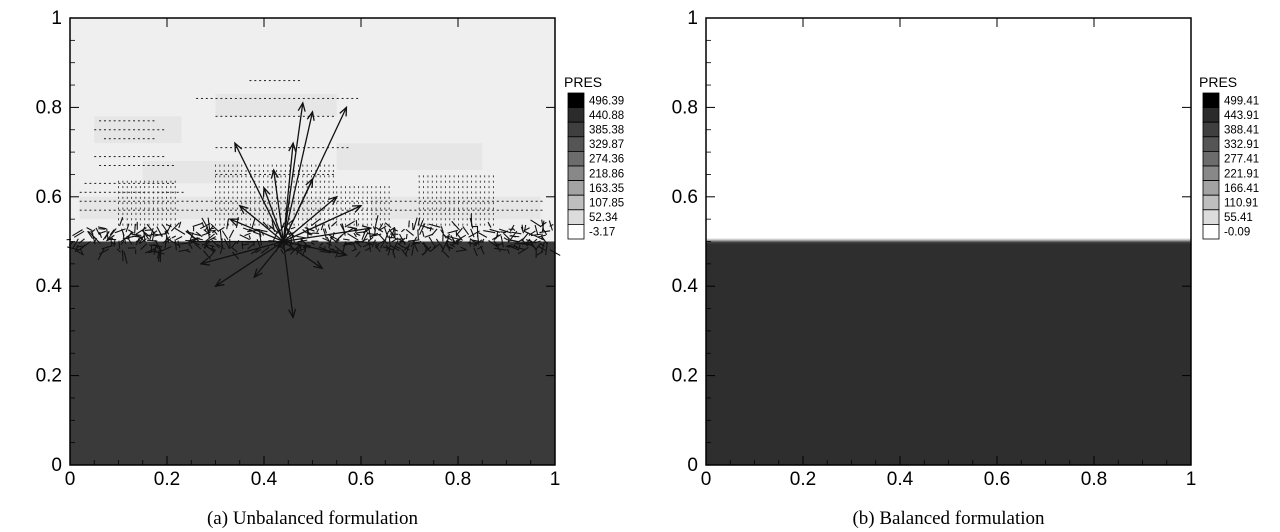  Describe the element at coordinates (685, 376) in the screenshot. I see `y-tick-label: 0.2` at that location.